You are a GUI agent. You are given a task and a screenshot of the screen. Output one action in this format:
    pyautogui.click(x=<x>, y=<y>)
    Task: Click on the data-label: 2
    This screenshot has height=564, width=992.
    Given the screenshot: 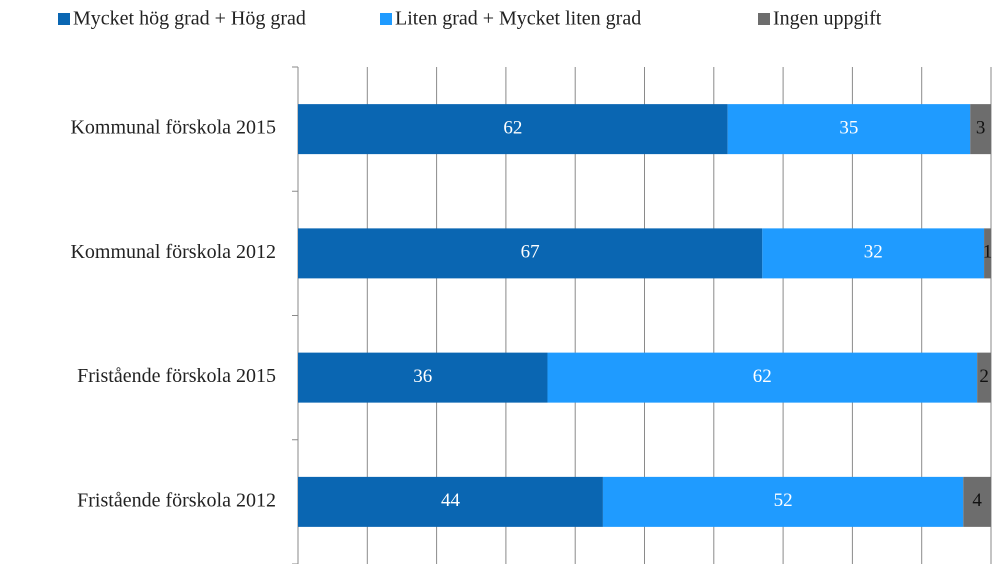 What is the action you would take?
    pyautogui.click(x=984, y=376)
    